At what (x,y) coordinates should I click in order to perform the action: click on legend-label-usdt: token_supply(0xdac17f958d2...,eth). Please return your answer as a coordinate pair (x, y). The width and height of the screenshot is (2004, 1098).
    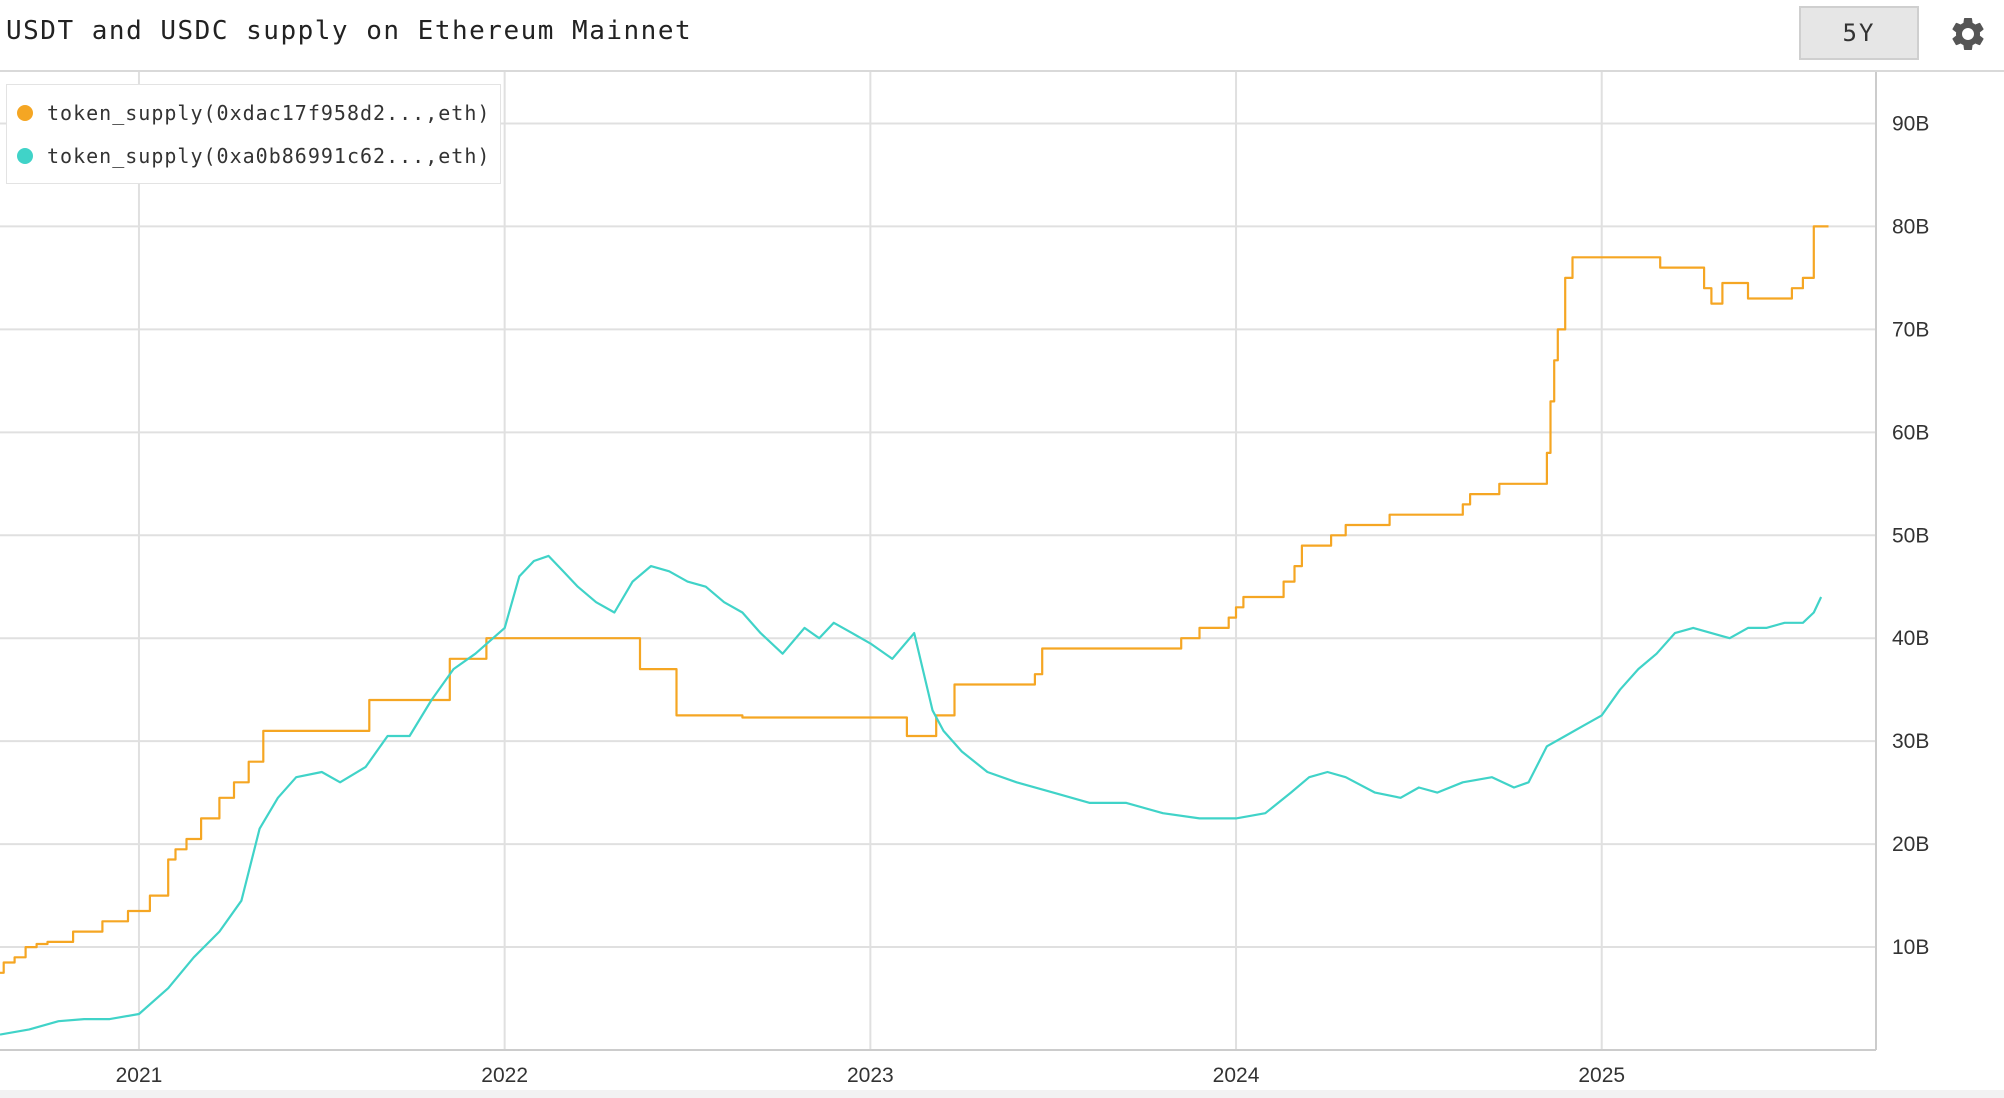
    Looking at the image, I should click on (269, 112).